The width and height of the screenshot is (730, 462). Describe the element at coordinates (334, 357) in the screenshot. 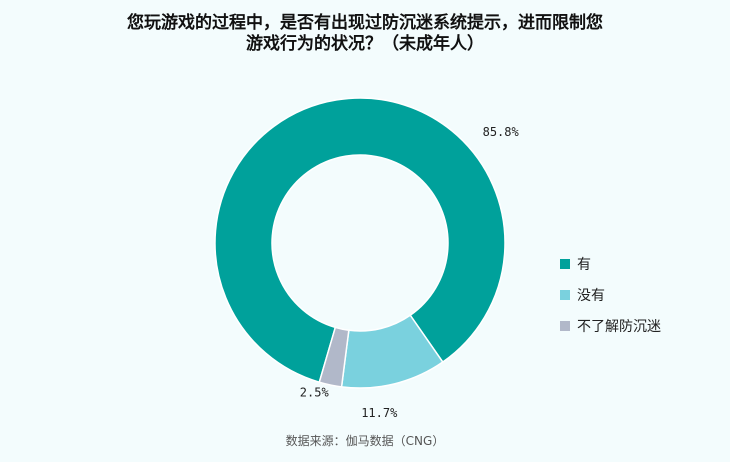

I see `donut-slice-unknown` at that location.